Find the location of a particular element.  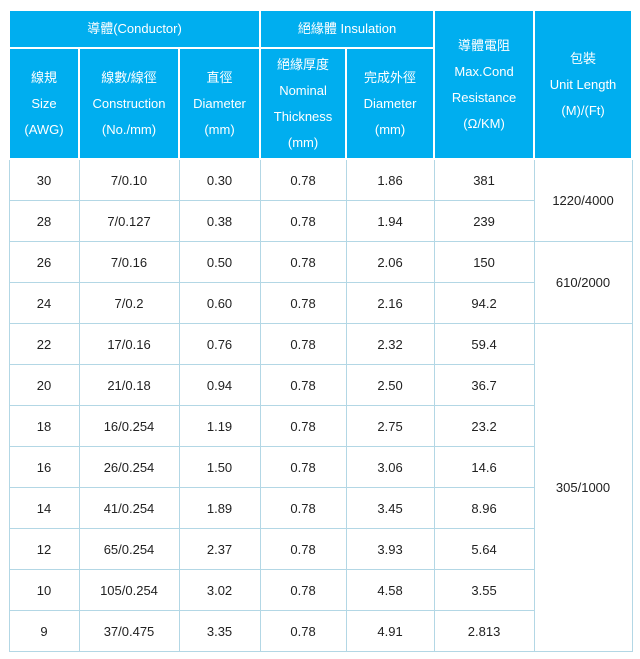

table-row: 18 16/0.254 1.19 0.78 2.75 23.2 is located at coordinates (320, 426).